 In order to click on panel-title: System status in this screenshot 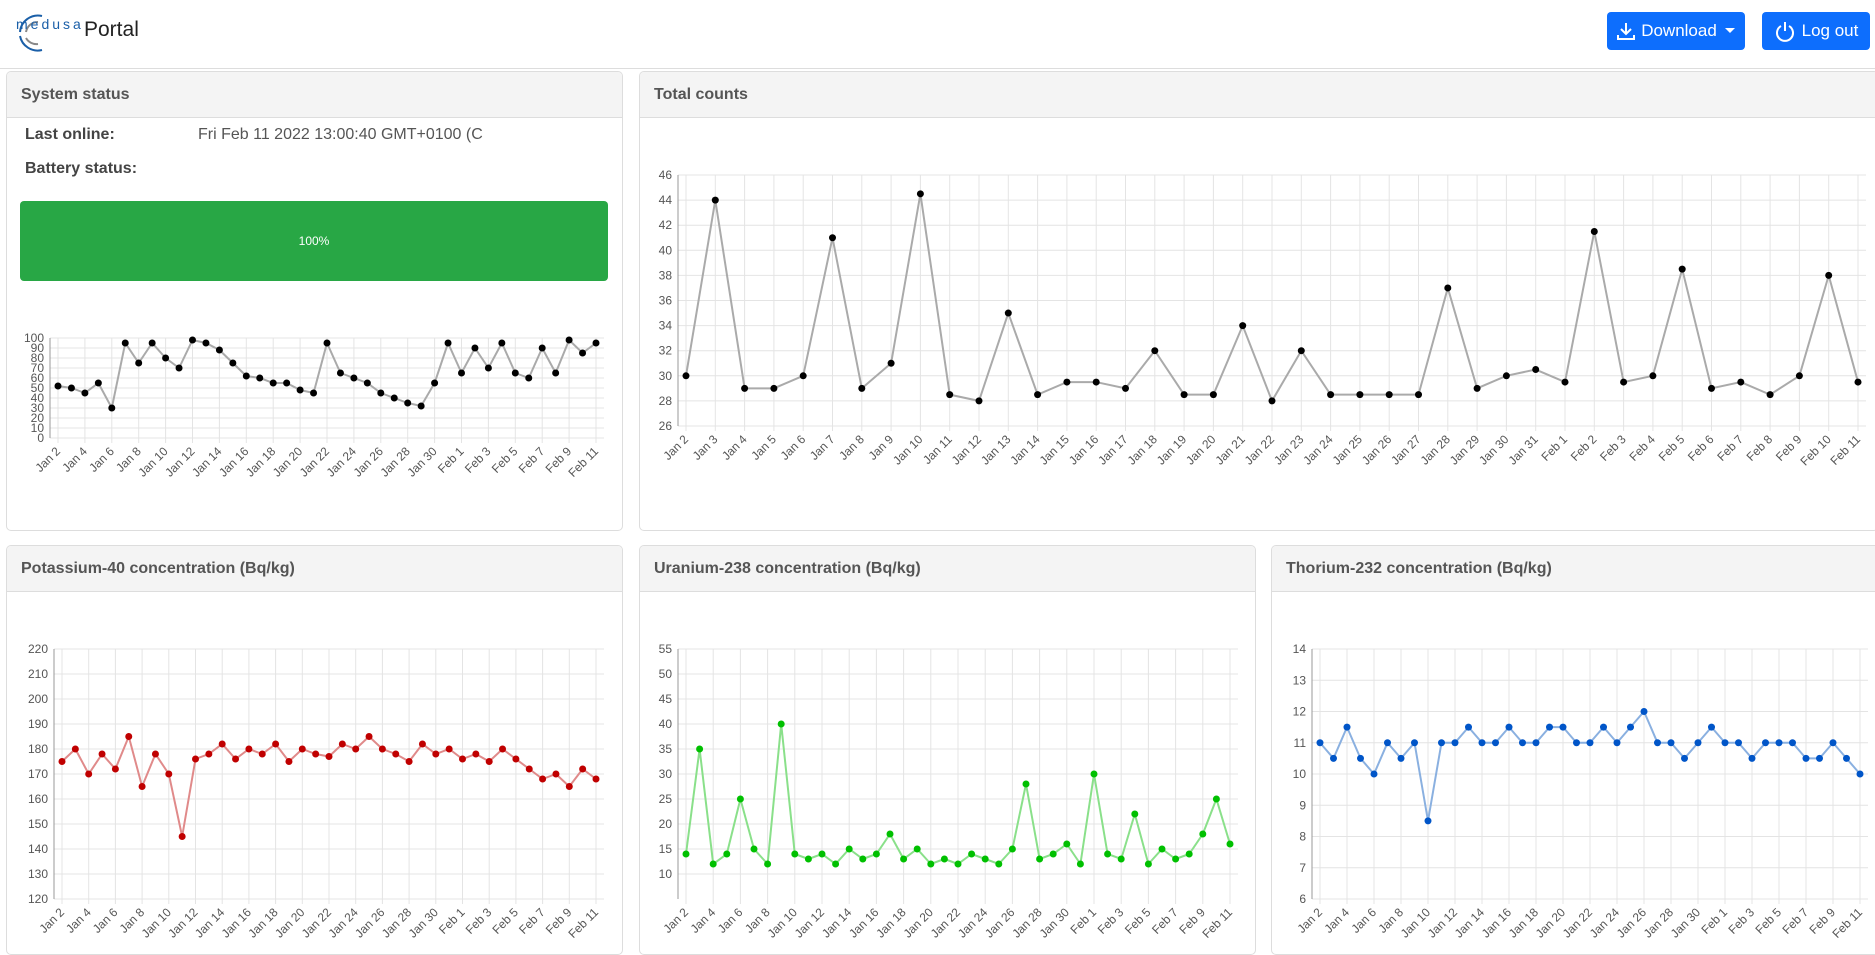, I will do `click(314, 95)`.